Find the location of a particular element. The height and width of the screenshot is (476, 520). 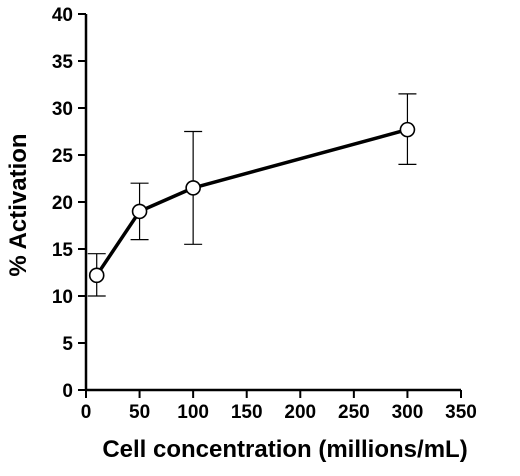

x-tick-label: 150 is located at coordinates (247, 412).